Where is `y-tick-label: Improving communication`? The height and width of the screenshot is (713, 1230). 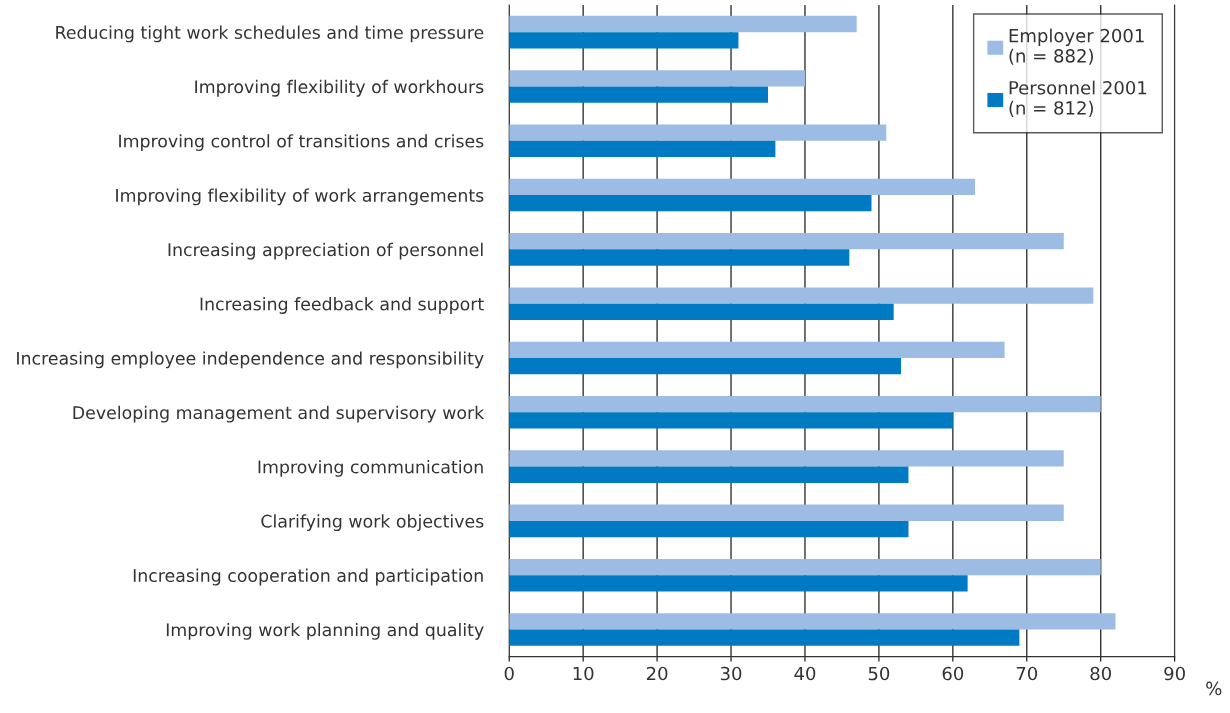 y-tick-label: Improving communication is located at coordinates (370, 468).